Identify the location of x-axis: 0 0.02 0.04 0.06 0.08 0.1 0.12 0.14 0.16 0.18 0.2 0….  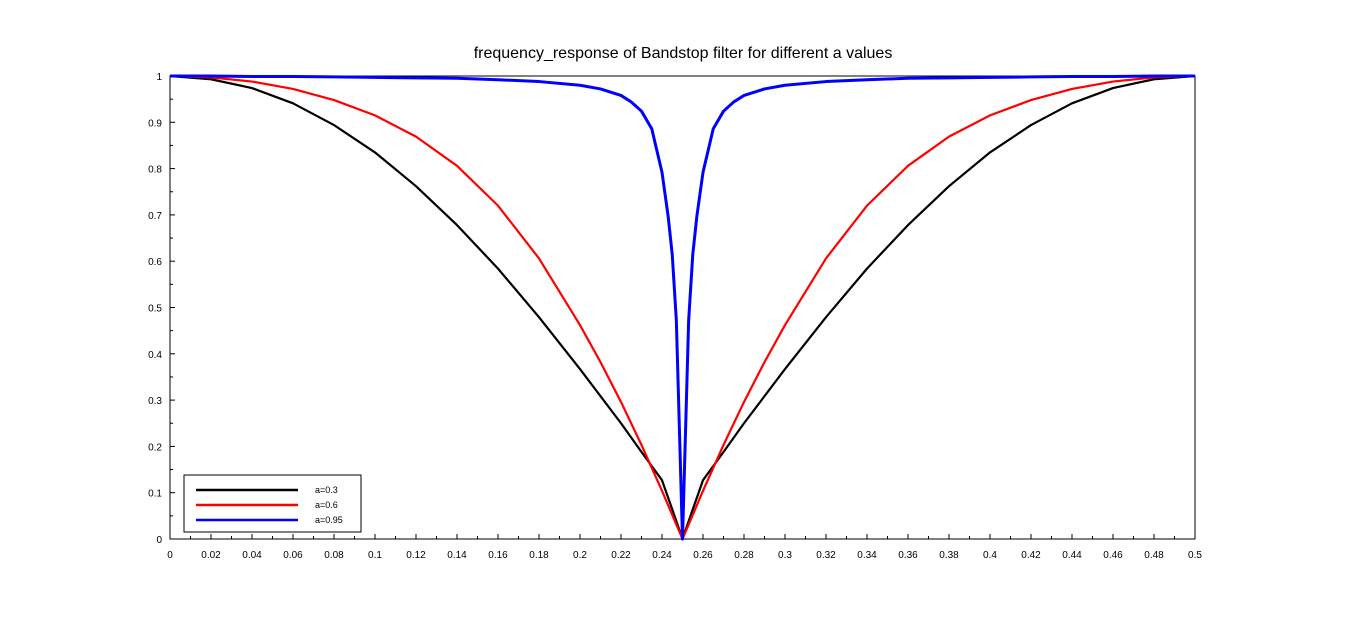
(684, 547).